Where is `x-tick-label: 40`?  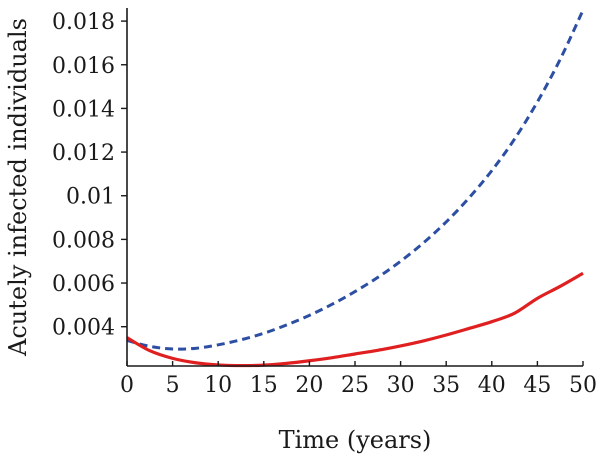 x-tick-label: 40 is located at coordinates (492, 385).